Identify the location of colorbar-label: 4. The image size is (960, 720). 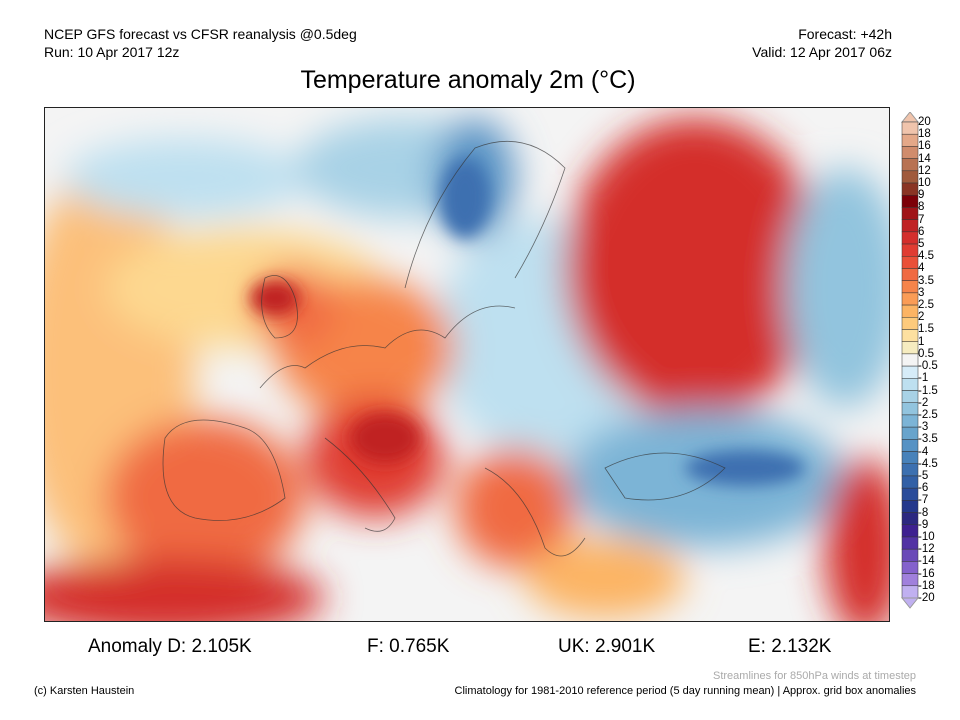
(921, 268).